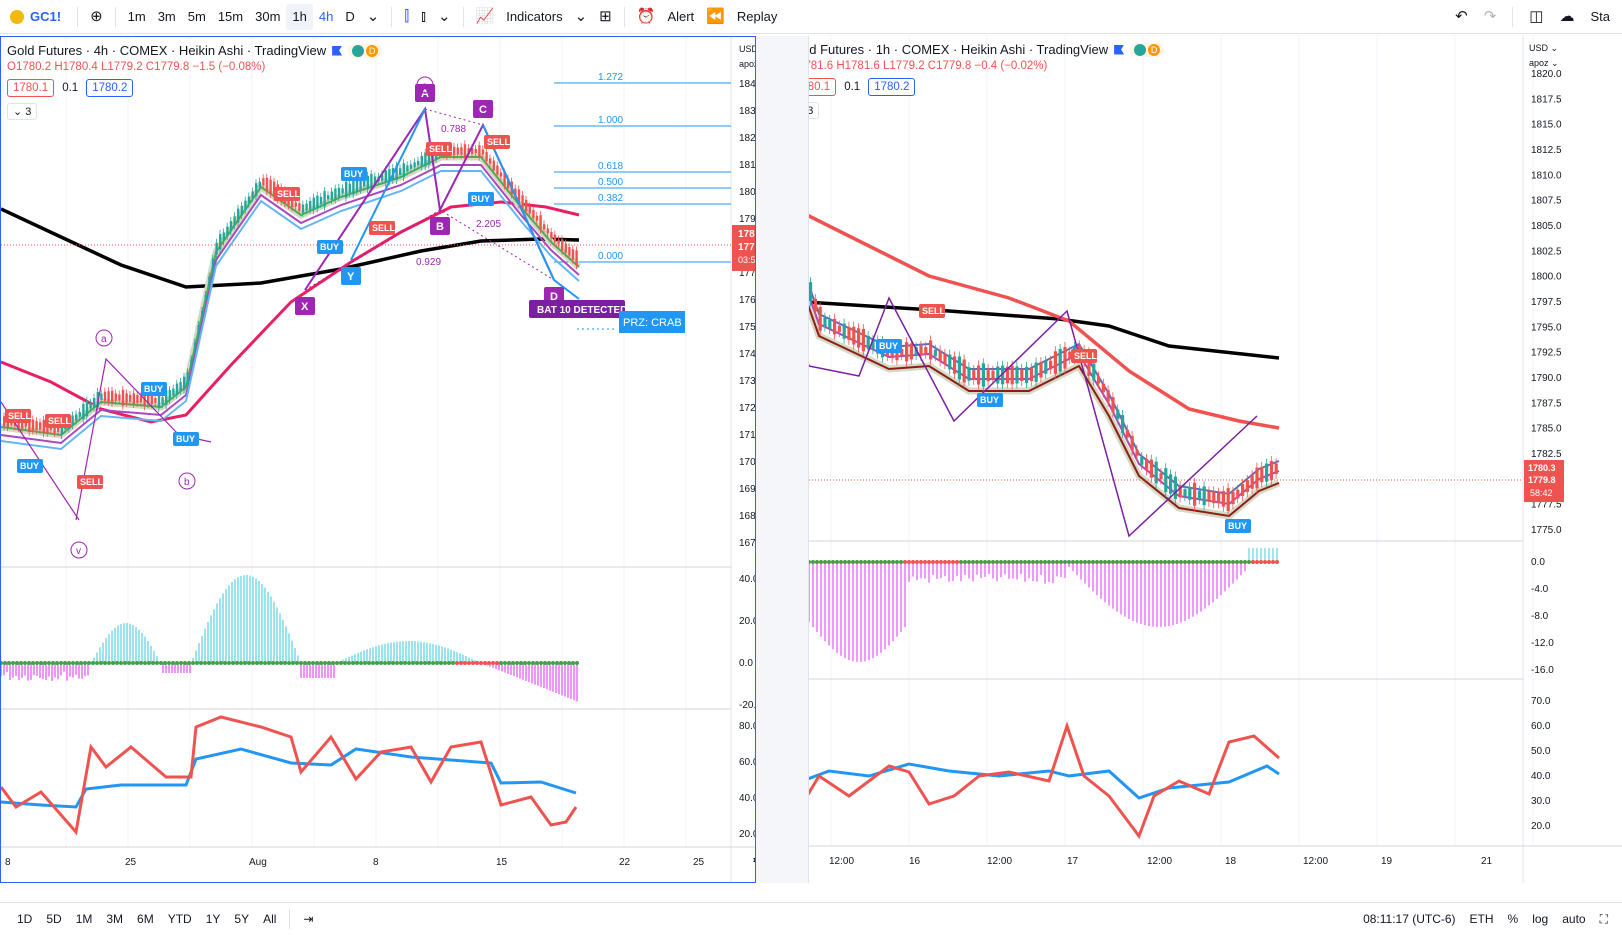  Describe the element at coordinates (747, 234) in the screenshot. I see `last-price-value: 1780.3` at that location.